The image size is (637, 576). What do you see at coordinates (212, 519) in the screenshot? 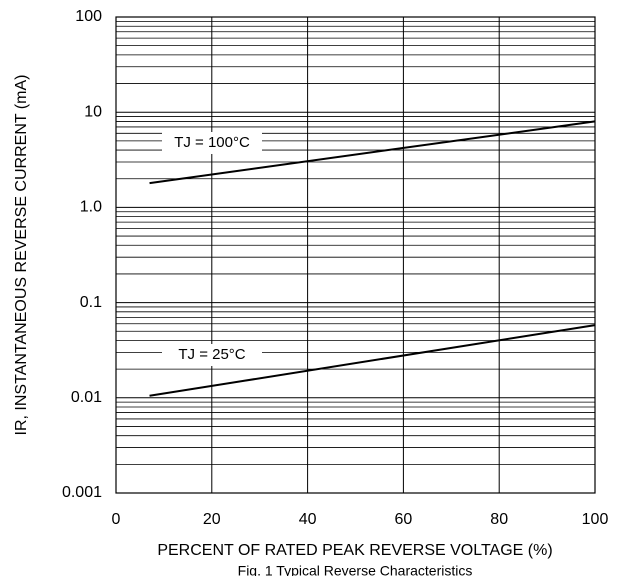
I see `x-tick-label: 20` at bounding box center [212, 519].